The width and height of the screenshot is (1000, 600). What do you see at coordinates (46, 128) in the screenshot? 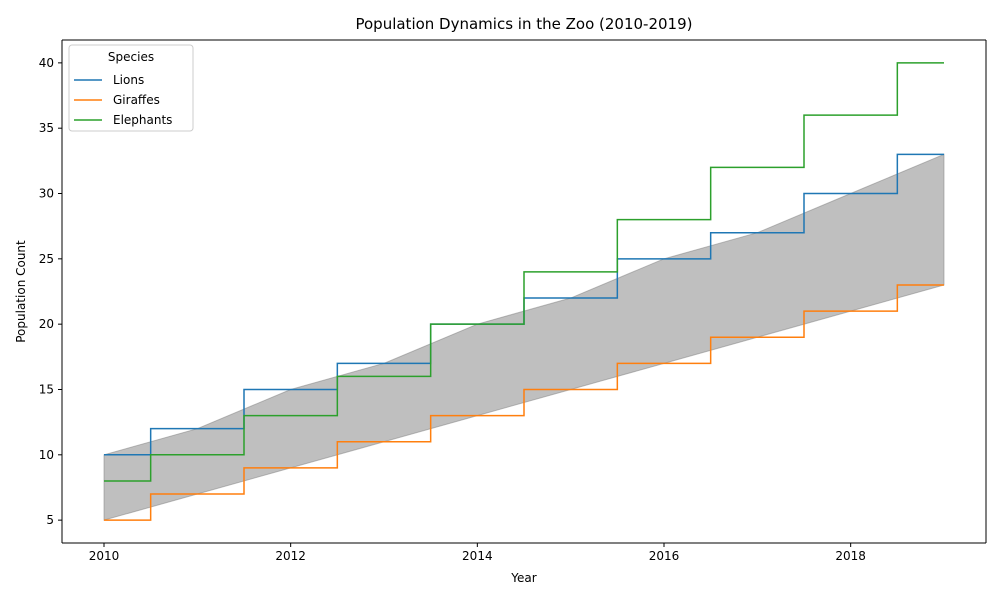
I see `y-tick-label: 35` at bounding box center [46, 128].